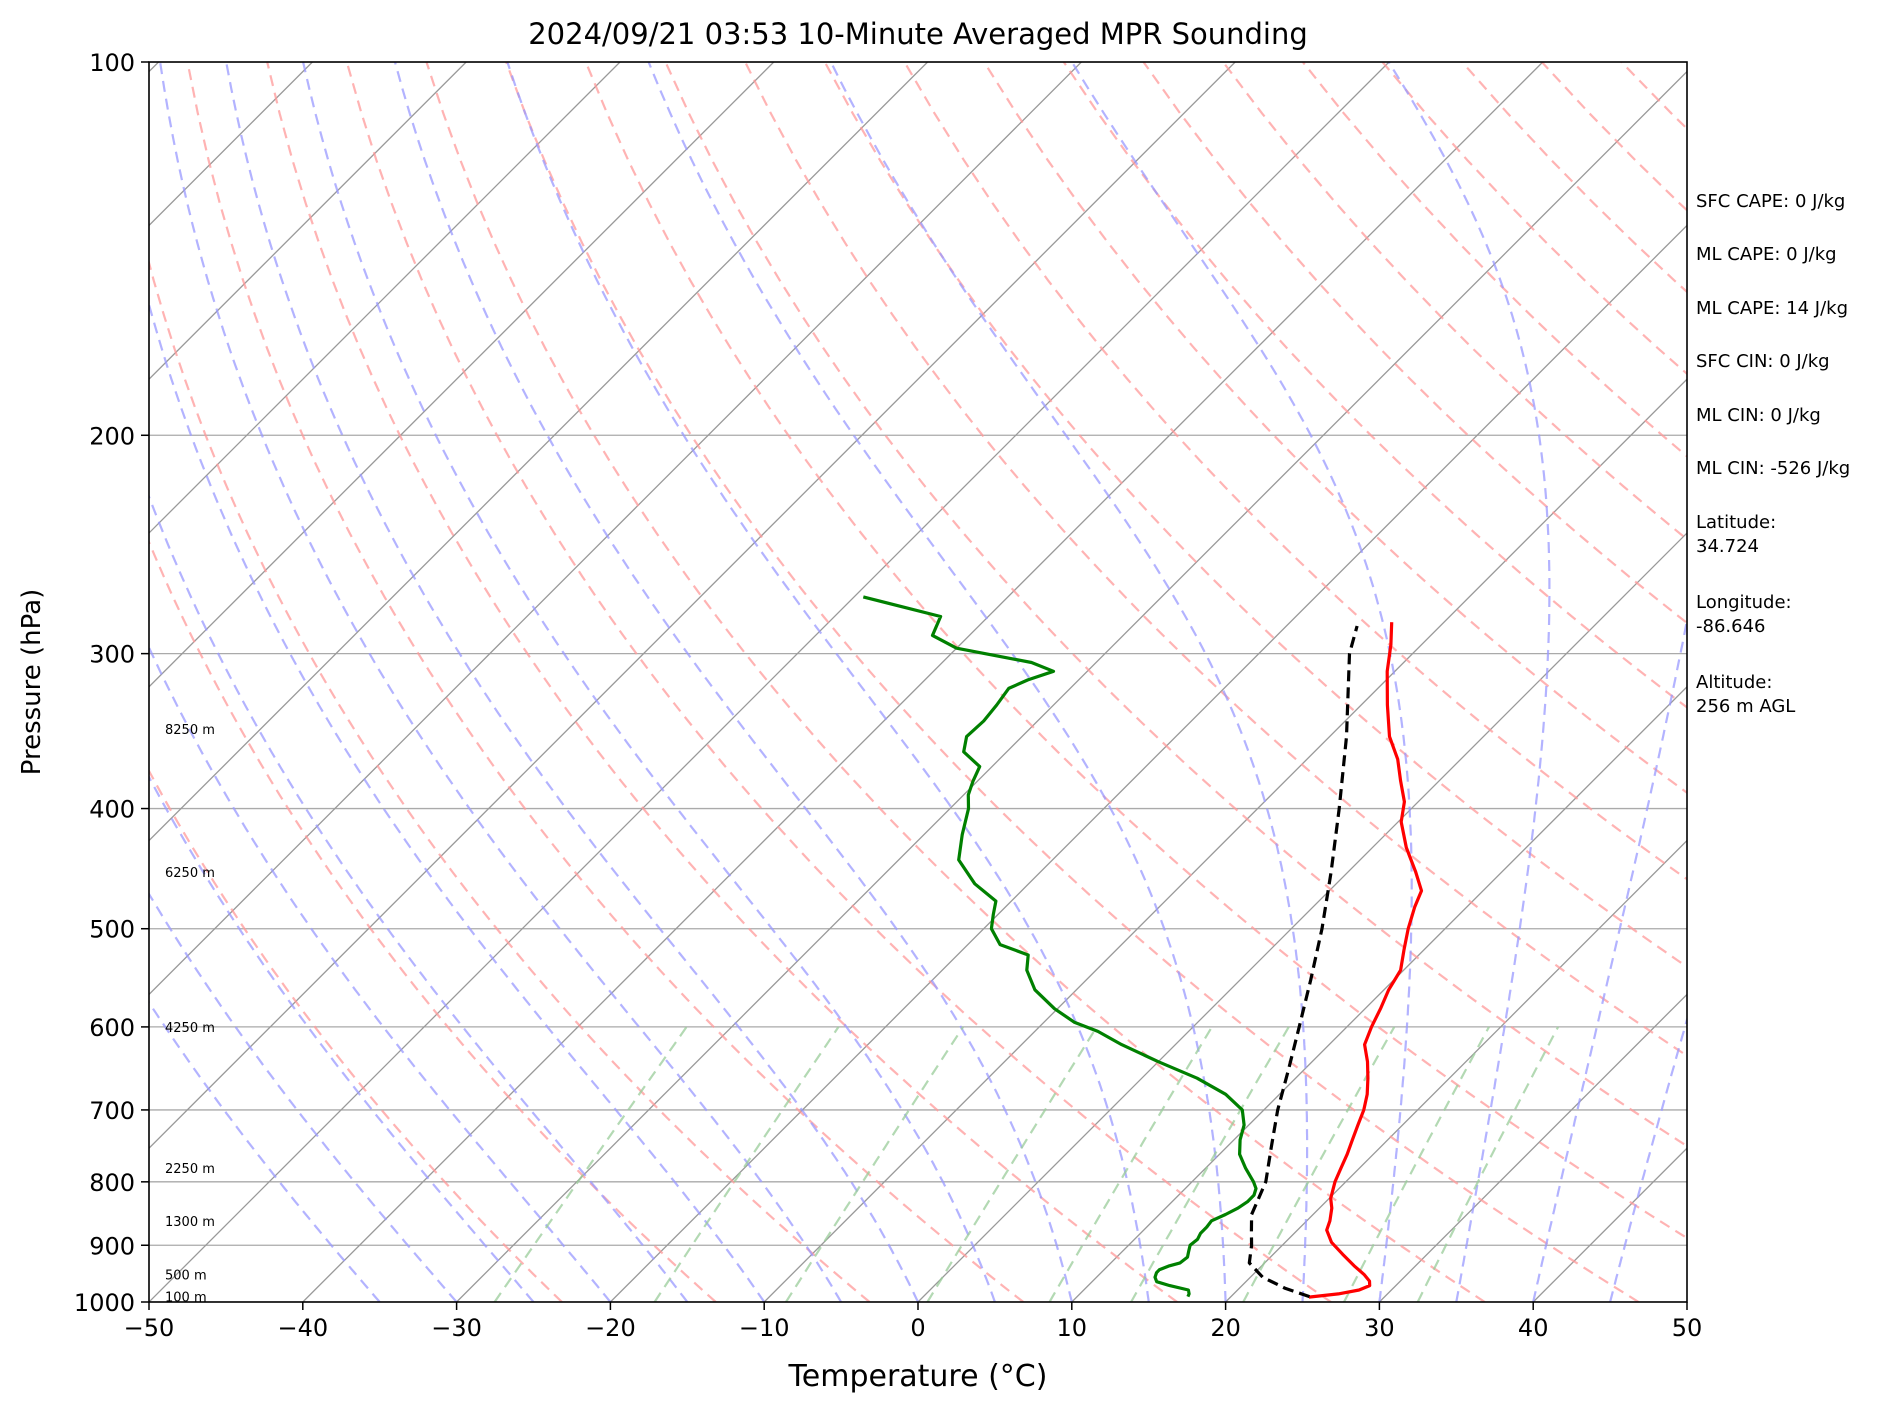  I want to click on y-tick-label: 300, so click(112, 655).